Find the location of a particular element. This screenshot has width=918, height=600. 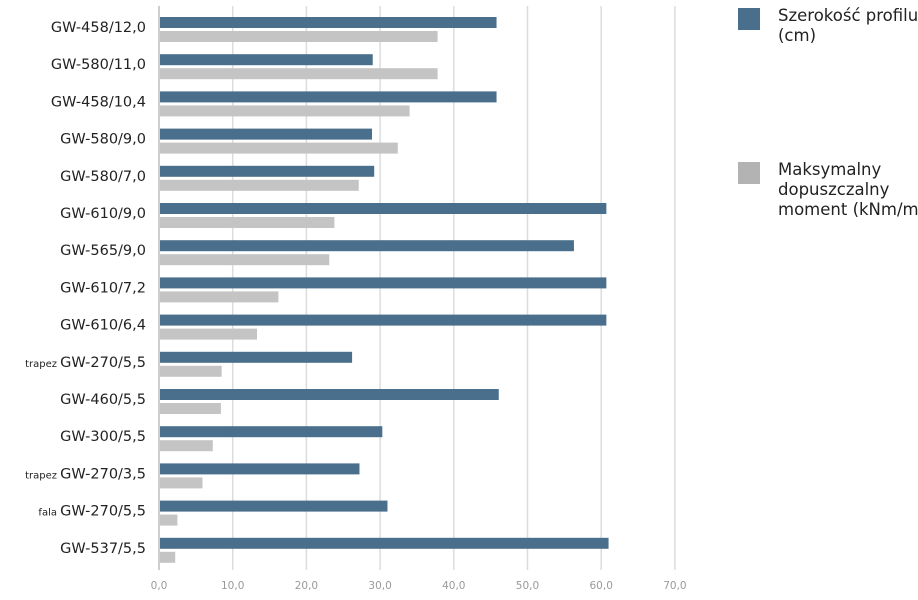

category-label: GW-610/9,0 is located at coordinates (103, 214).